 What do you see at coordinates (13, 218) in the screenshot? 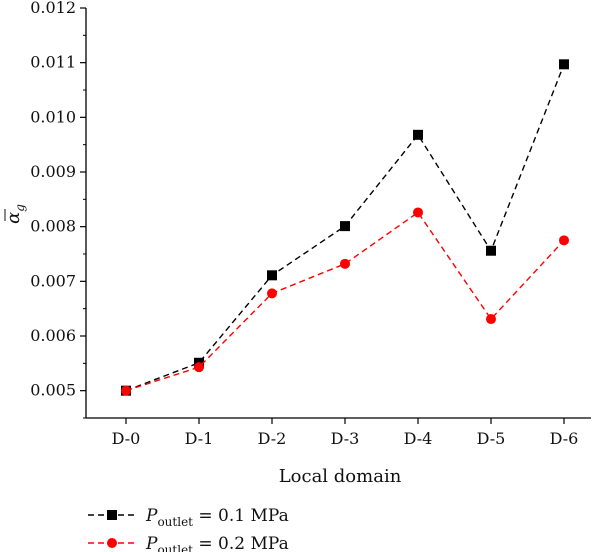
I see `y-axis-title-main: α` at bounding box center [13, 218].